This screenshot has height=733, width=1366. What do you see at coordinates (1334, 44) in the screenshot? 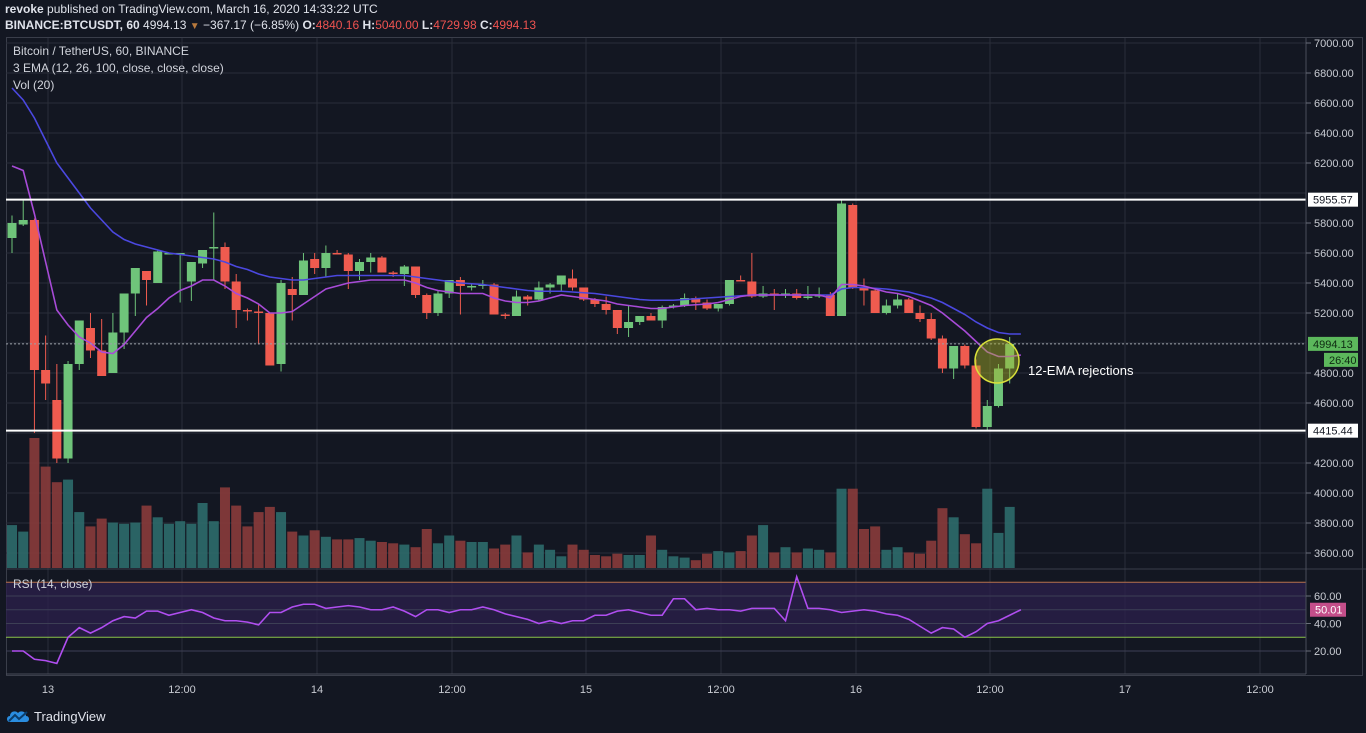
I see `svg-text: 7000.00` at bounding box center [1334, 44].